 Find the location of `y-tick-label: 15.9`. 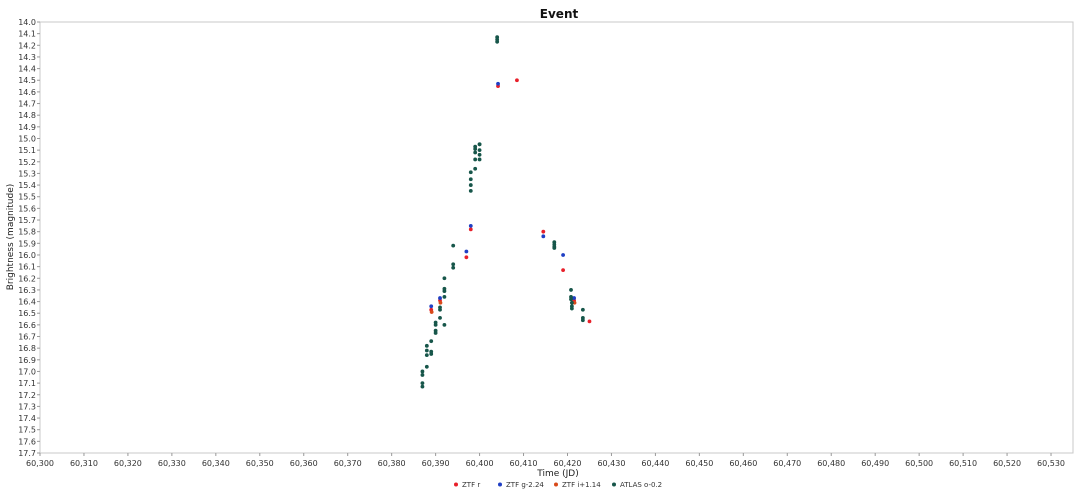

y-tick-label: 15.9 is located at coordinates (27, 243).